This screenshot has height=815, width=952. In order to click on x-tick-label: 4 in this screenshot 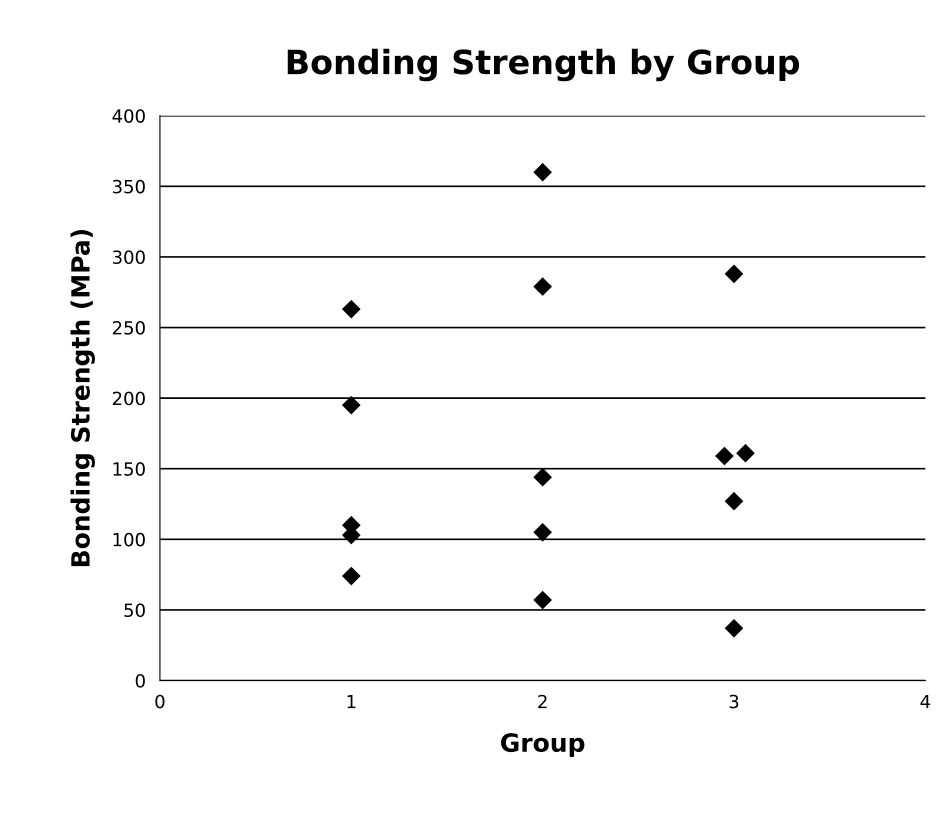, I will do `click(925, 701)`.